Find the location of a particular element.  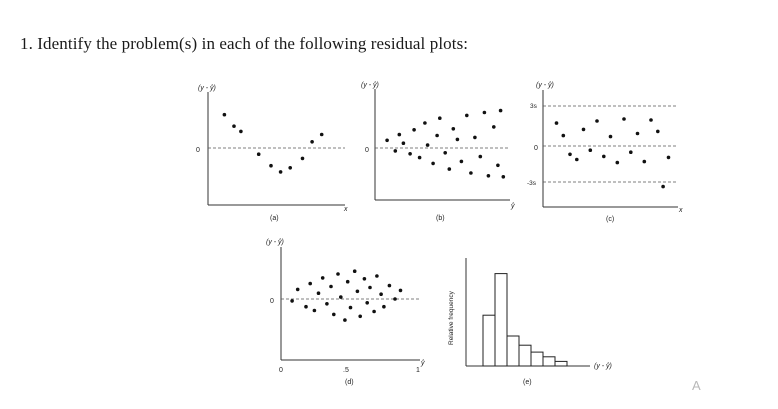

panel-a-points is located at coordinates (273, 143).